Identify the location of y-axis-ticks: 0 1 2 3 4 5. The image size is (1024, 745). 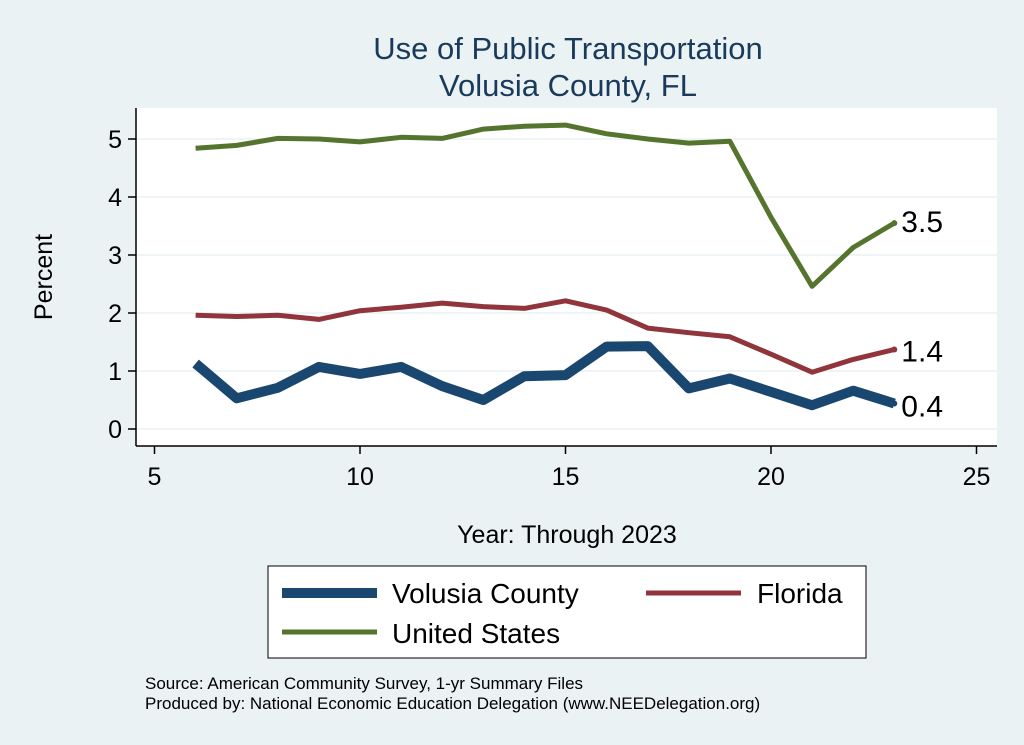
(122, 285).